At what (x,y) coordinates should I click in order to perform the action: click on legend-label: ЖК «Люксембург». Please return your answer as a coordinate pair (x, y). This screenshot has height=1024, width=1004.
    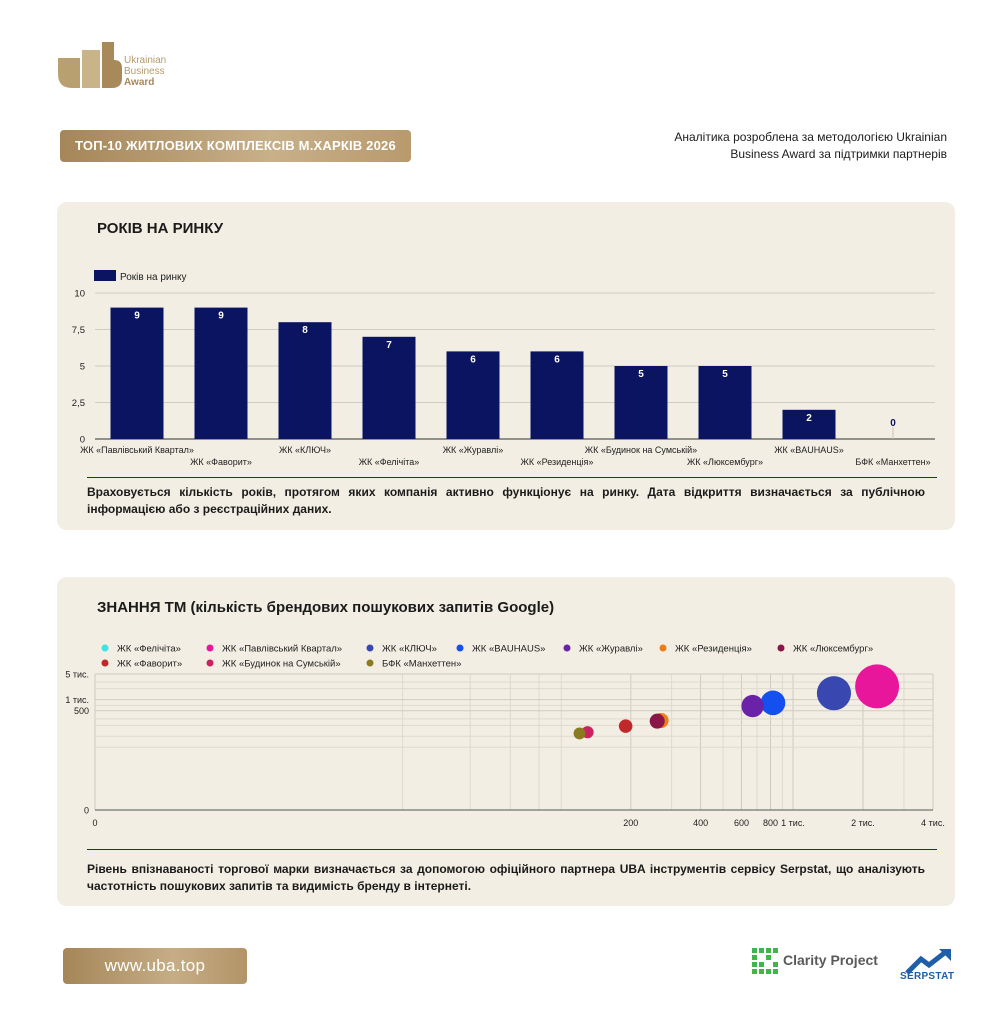
    Looking at the image, I should click on (833, 649).